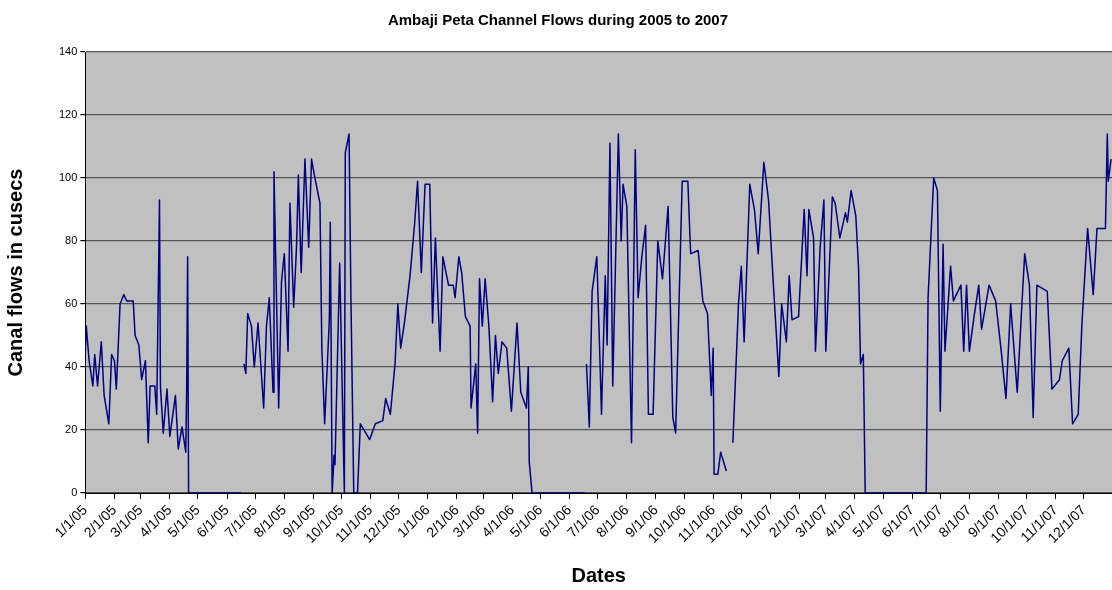  What do you see at coordinates (14, 272) in the screenshot?
I see `y-axis-title: Canal flows in cusecs` at bounding box center [14, 272].